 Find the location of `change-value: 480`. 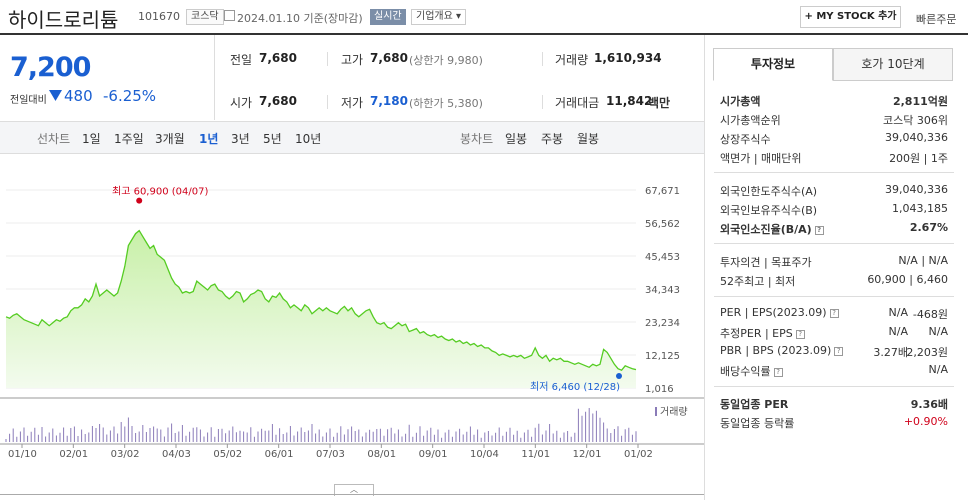

change-value: 480 is located at coordinates (78, 96).